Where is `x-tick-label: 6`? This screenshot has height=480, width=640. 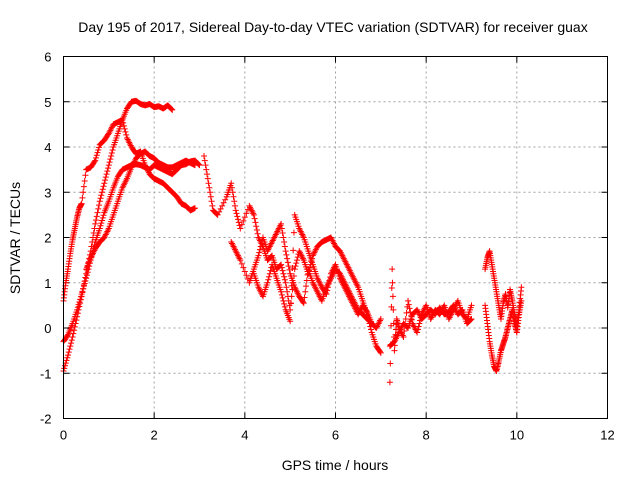 x-tick-label: 6 is located at coordinates (335, 435).